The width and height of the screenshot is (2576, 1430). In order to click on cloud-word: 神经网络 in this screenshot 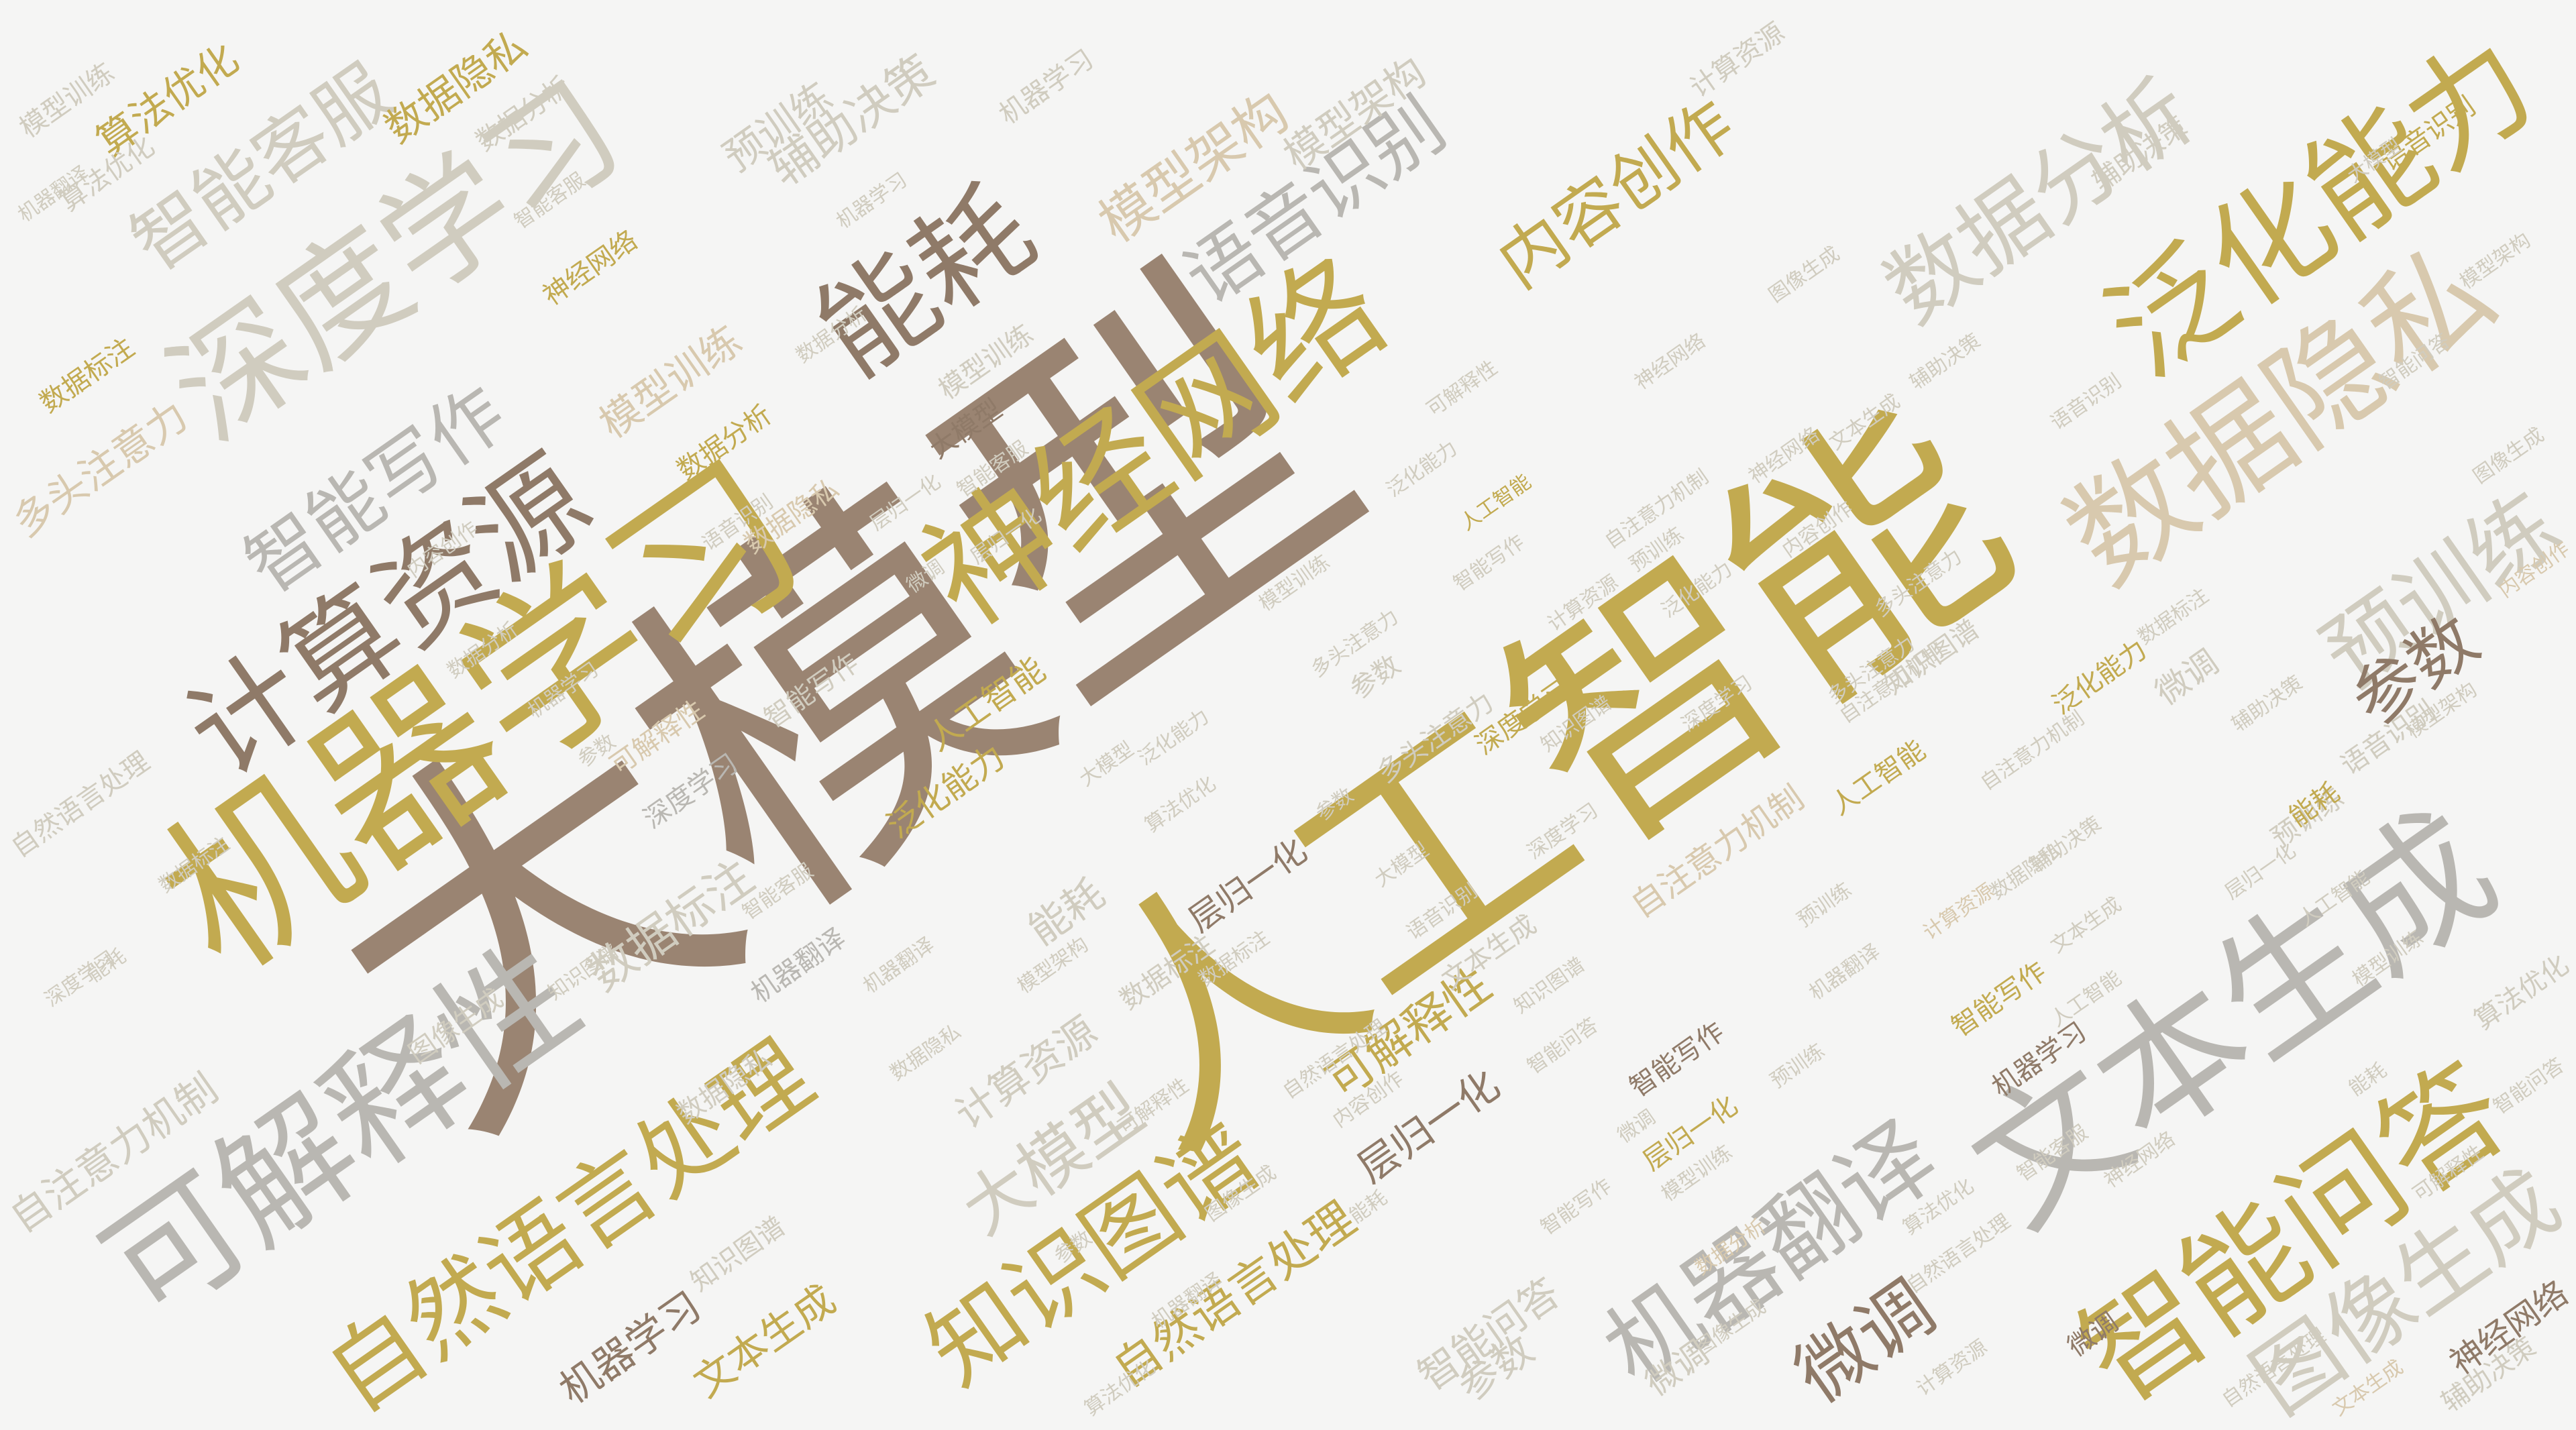, I will do `click(1670, 362)`.